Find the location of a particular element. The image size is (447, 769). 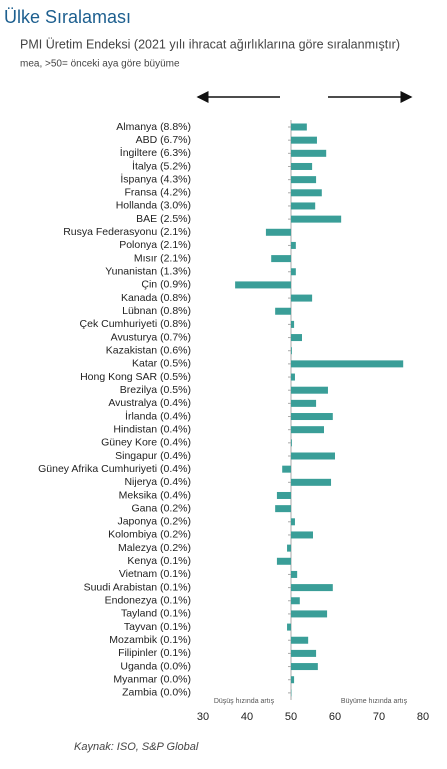

source: Kaynak: ISO, S&P Global is located at coordinates (136, 747).